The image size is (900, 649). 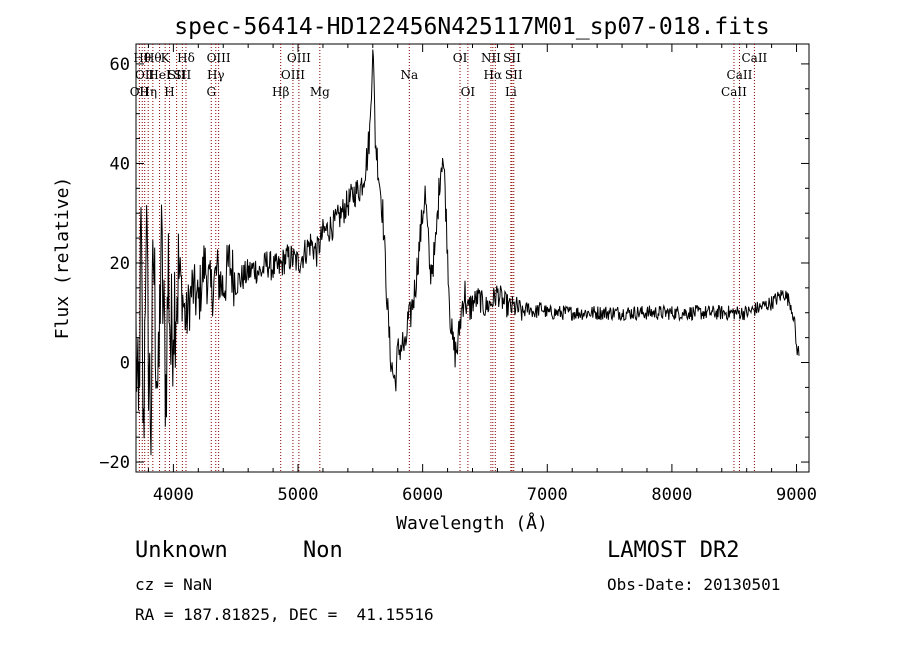 I want to click on emission-line-label: Hα, so click(x=493, y=75).